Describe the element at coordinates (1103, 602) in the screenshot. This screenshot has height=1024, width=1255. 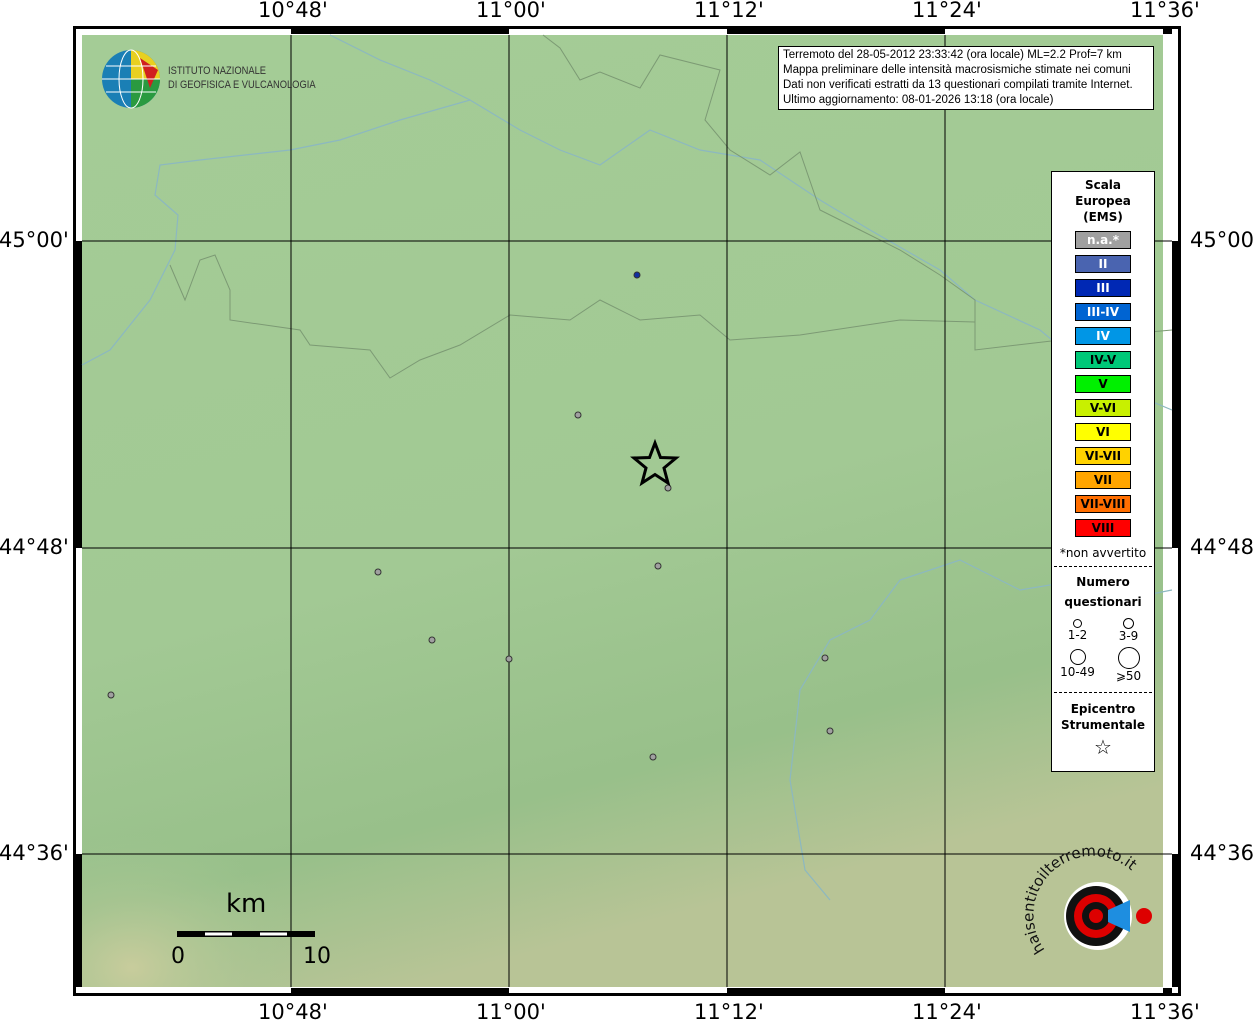
I see `count-title: questionari` at that location.